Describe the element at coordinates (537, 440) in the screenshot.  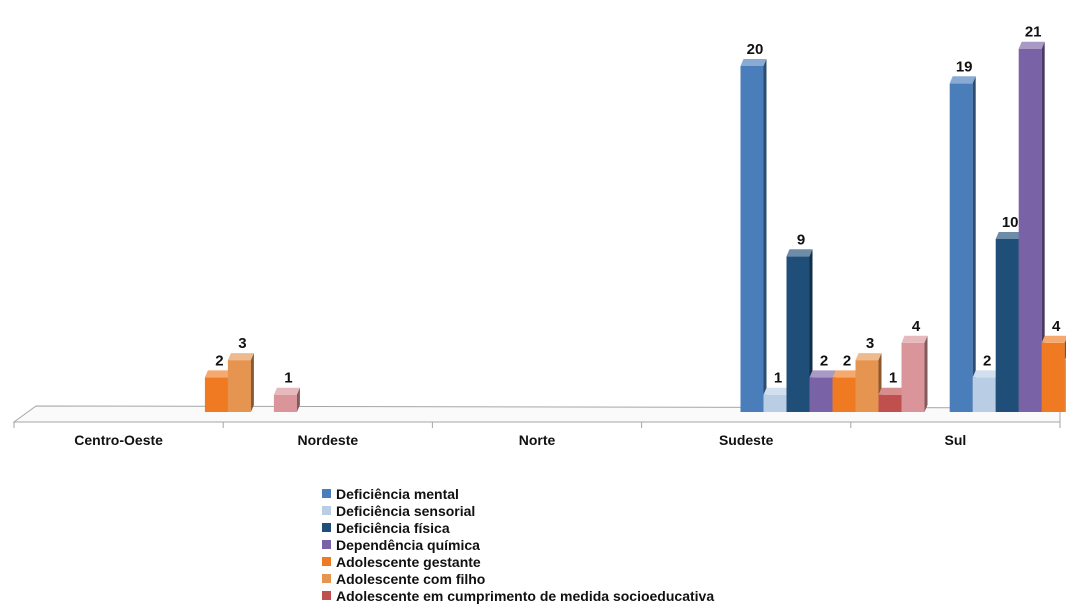
I see `x-tick-label-norte: Norte` at that location.